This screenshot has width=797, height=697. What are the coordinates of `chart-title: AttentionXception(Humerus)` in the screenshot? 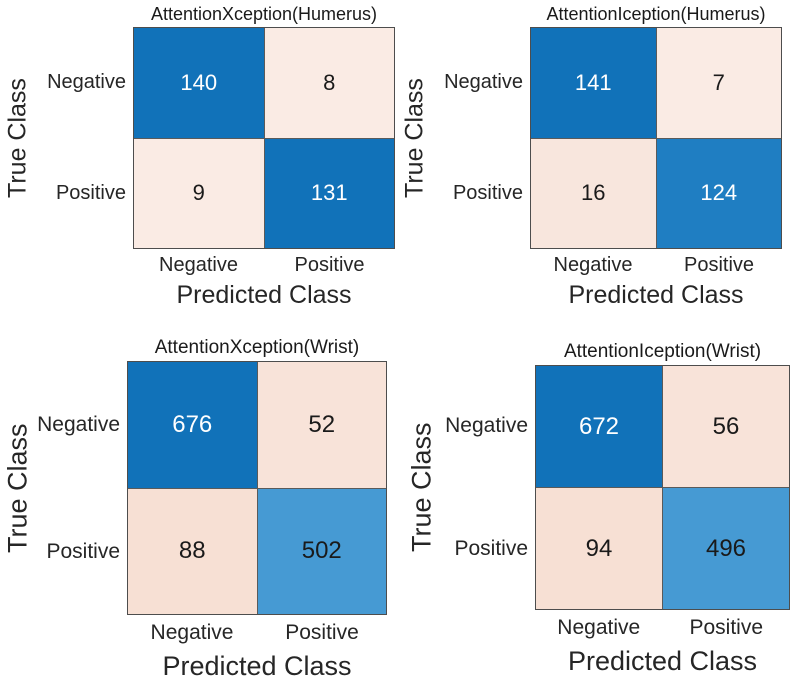 It's located at (264, 14).